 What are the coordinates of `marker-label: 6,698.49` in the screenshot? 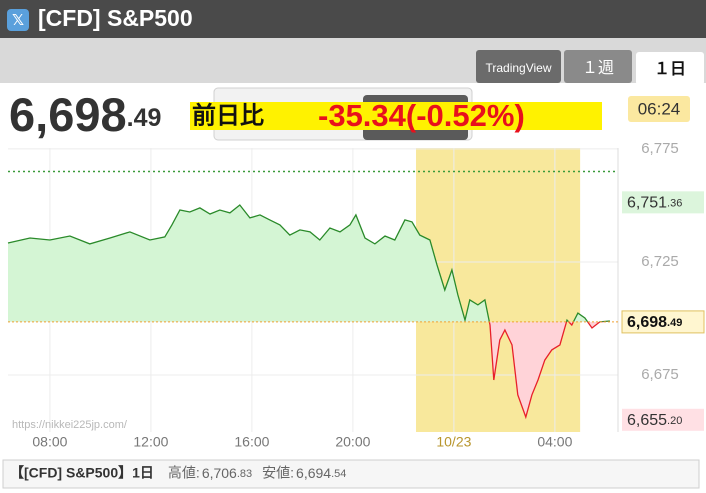 It's located at (654, 322).